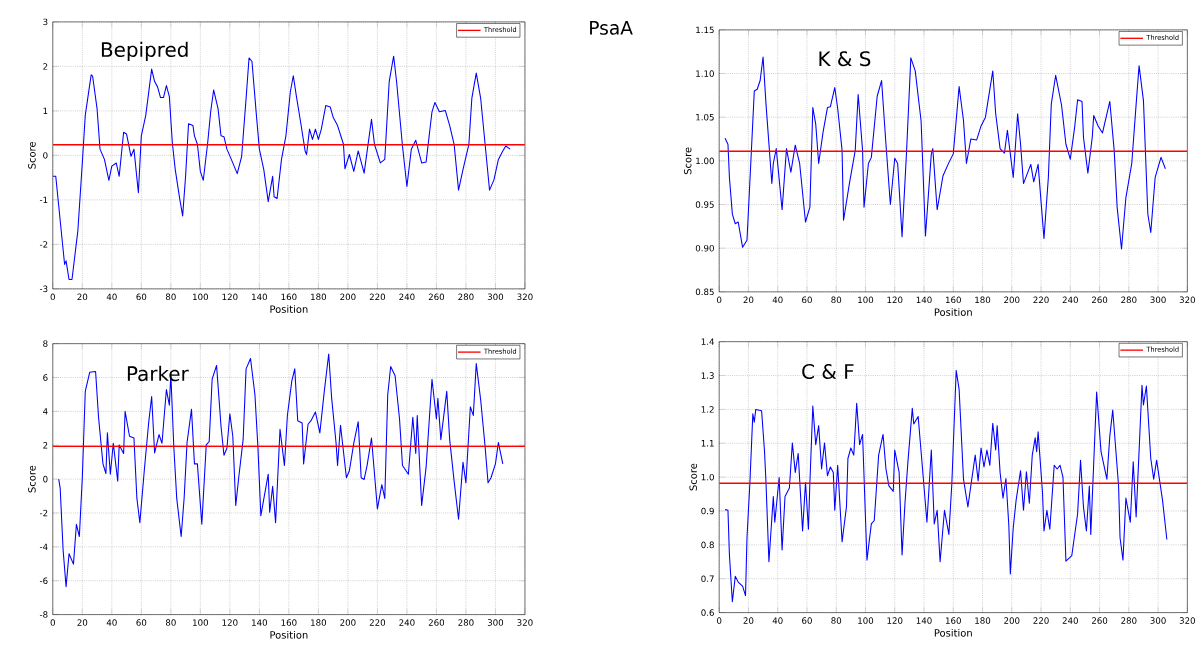 Image resolution: width=1200 pixels, height=648 pixels. I want to click on y-tick-label: 1.00, so click(705, 160).